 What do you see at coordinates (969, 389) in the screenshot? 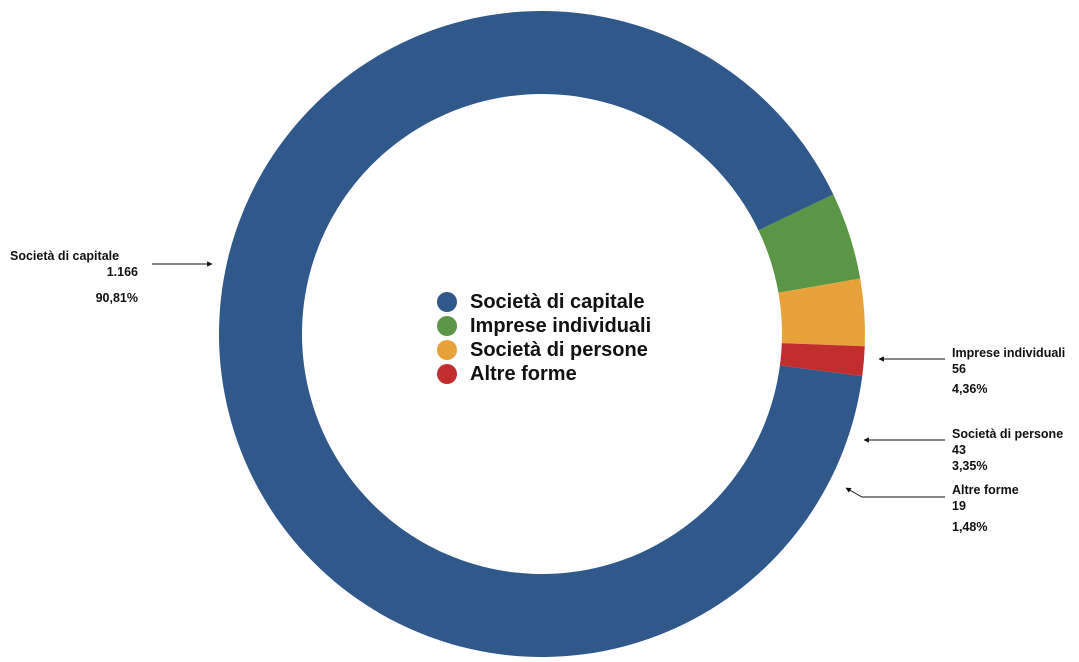
I see `callout-percent: 4,36%` at bounding box center [969, 389].